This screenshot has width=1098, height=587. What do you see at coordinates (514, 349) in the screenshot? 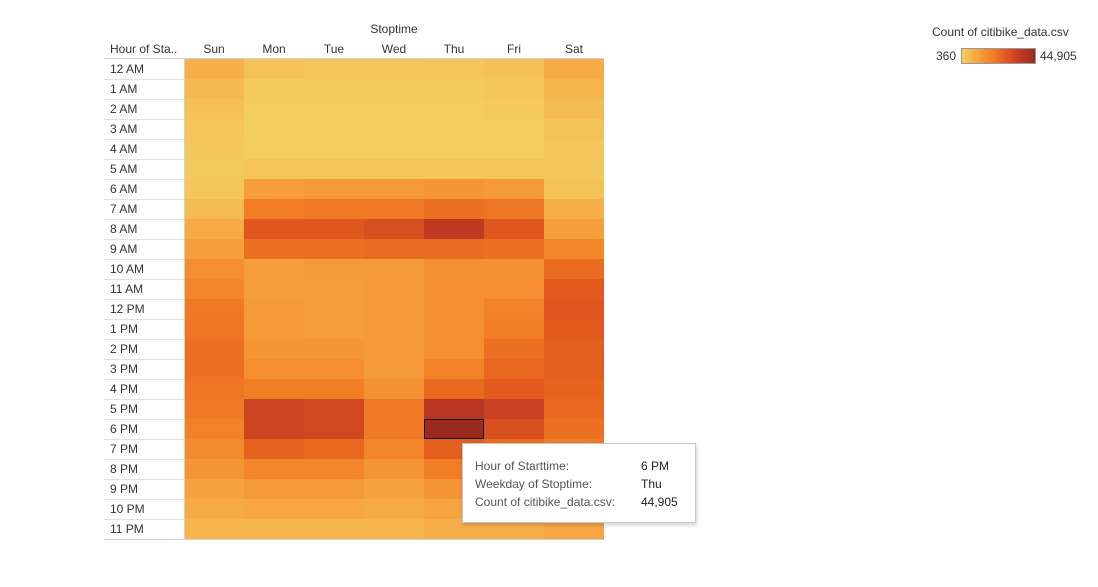
I see `heatmap-cell-2-pm-fri` at bounding box center [514, 349].